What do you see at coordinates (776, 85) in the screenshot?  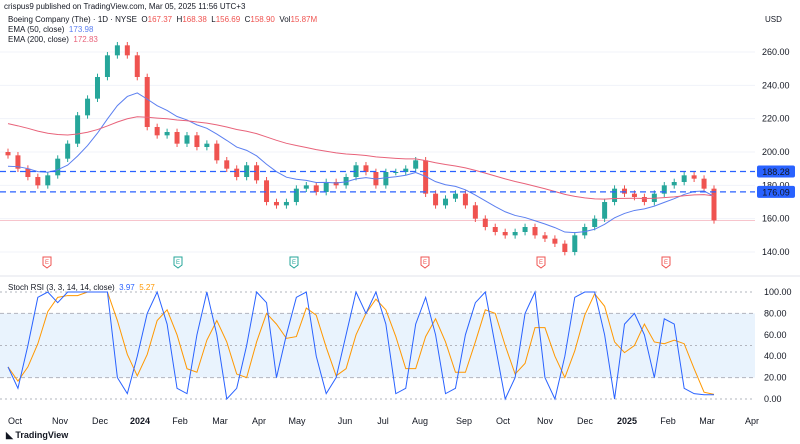 I see `price-tick-label: 240.00` at bounding box center [776, 85].